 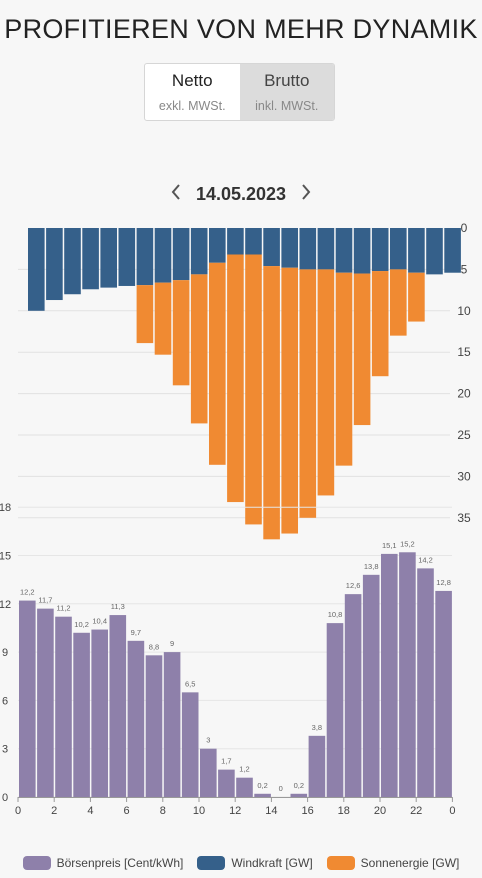 I want to click on price-x-tick-label: 8, so click(x=163, y=811).